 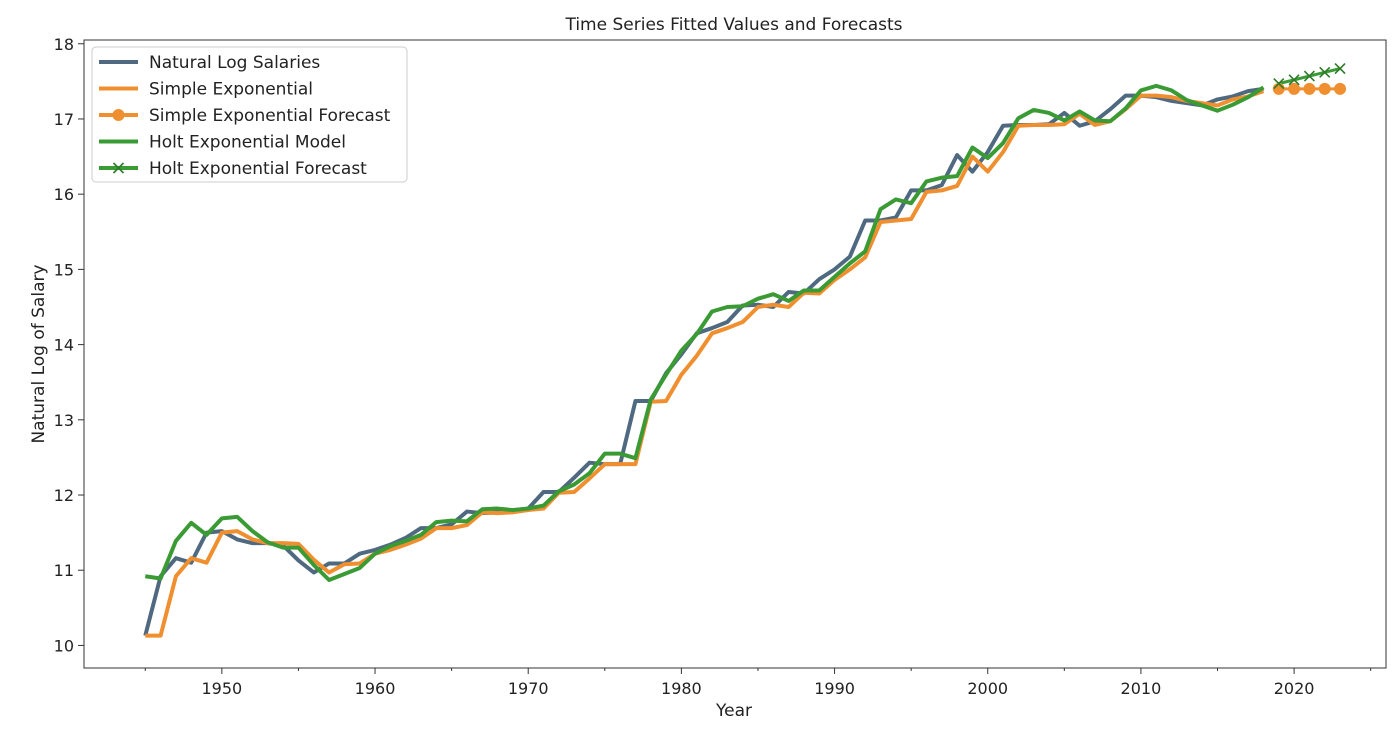 What do you see at coordinates (64, 495) in the screenshot?
I see `y-tick-label: 12` at bounding box center [64, 495].